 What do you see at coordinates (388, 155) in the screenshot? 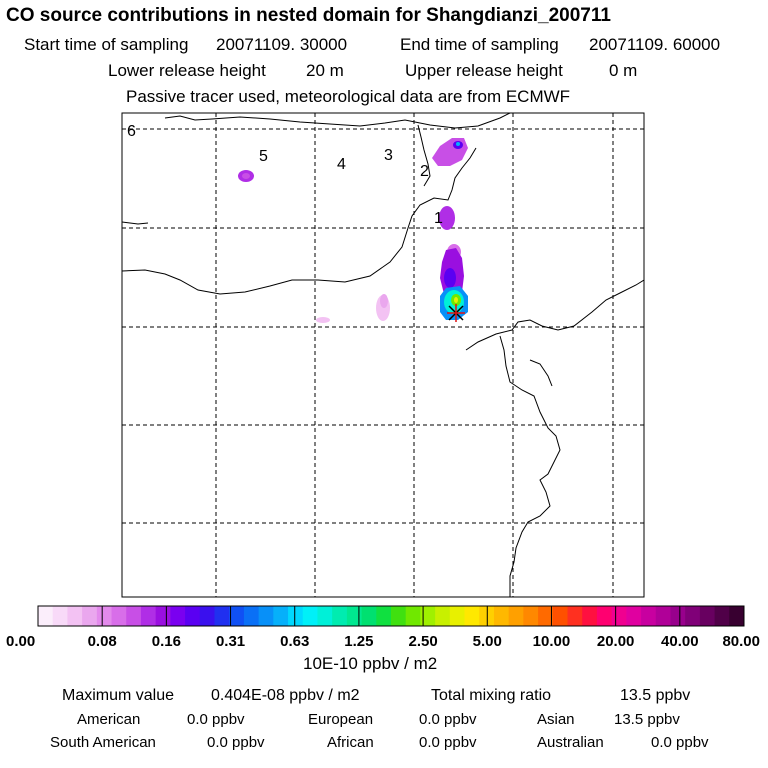
I see `age-label-3: 3` at bounding box center [388, 155].